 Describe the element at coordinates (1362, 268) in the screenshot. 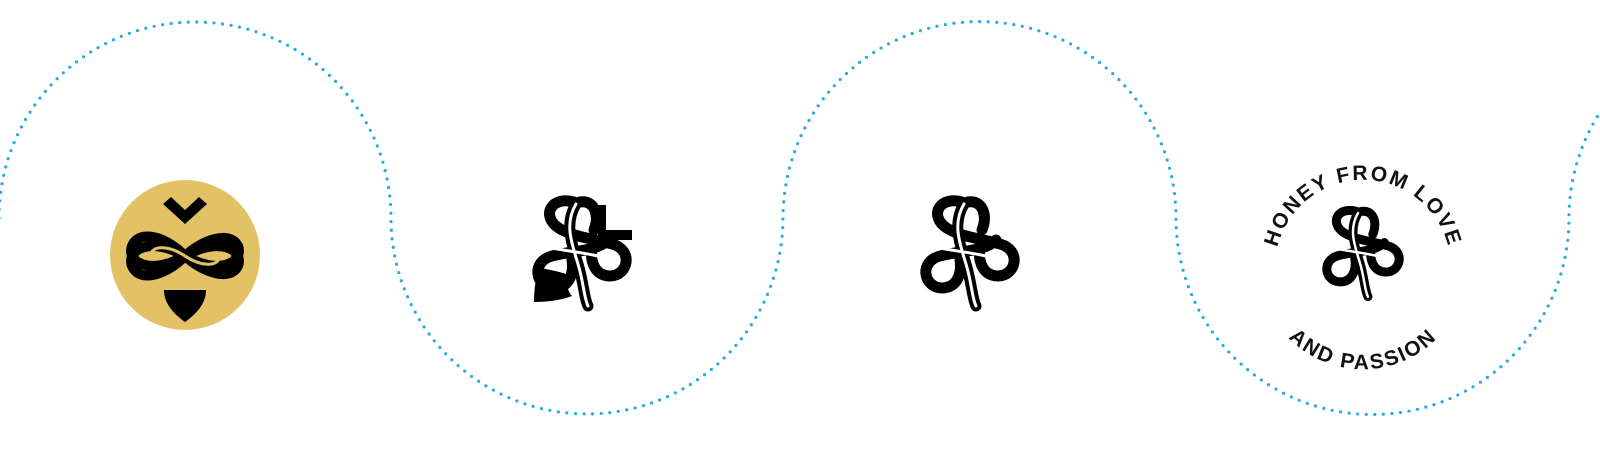

I see `badge: HONEY FROM LOVE AND PASSION` at that location.